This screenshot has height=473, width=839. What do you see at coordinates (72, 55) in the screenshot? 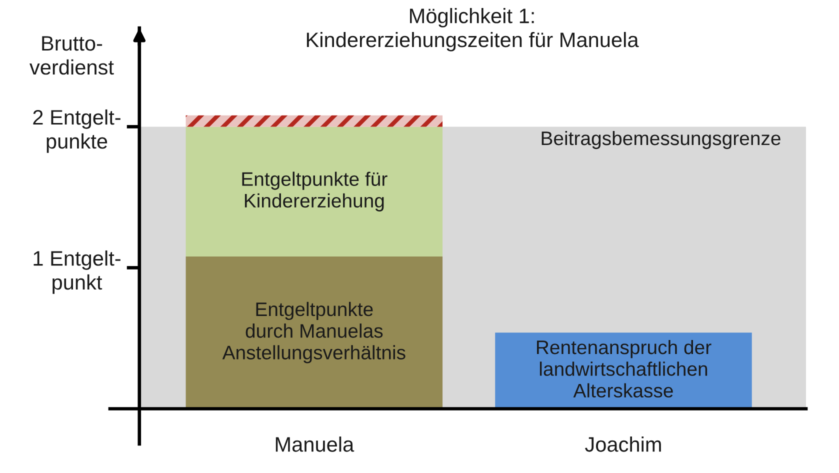
I see `y-axis-title: Brutto- verdienst` at bounding box center [72, 55].